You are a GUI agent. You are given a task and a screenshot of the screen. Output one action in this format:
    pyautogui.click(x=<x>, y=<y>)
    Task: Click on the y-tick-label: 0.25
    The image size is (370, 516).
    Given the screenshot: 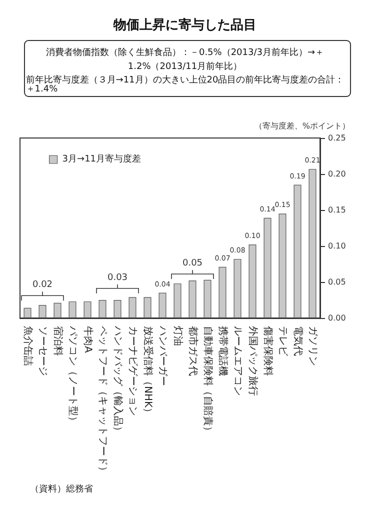 What is the action you would take?
    pyautogui.click(x=337, y=138)
    